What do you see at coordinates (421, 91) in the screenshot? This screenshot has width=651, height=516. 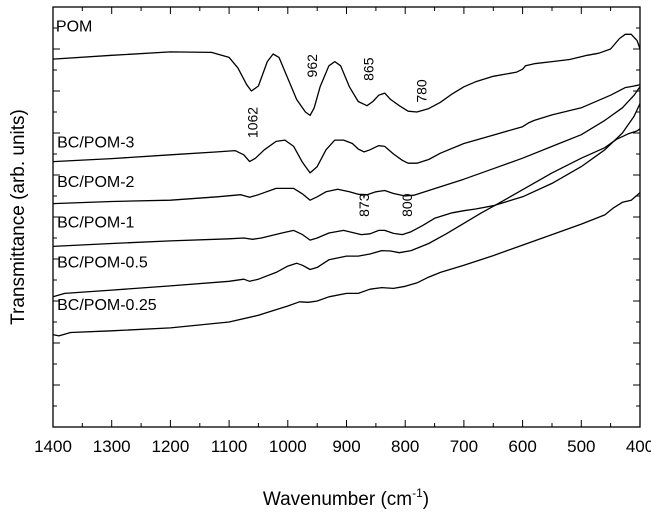 I see `peak-label-3: 780` at bounding box center [421, 91].